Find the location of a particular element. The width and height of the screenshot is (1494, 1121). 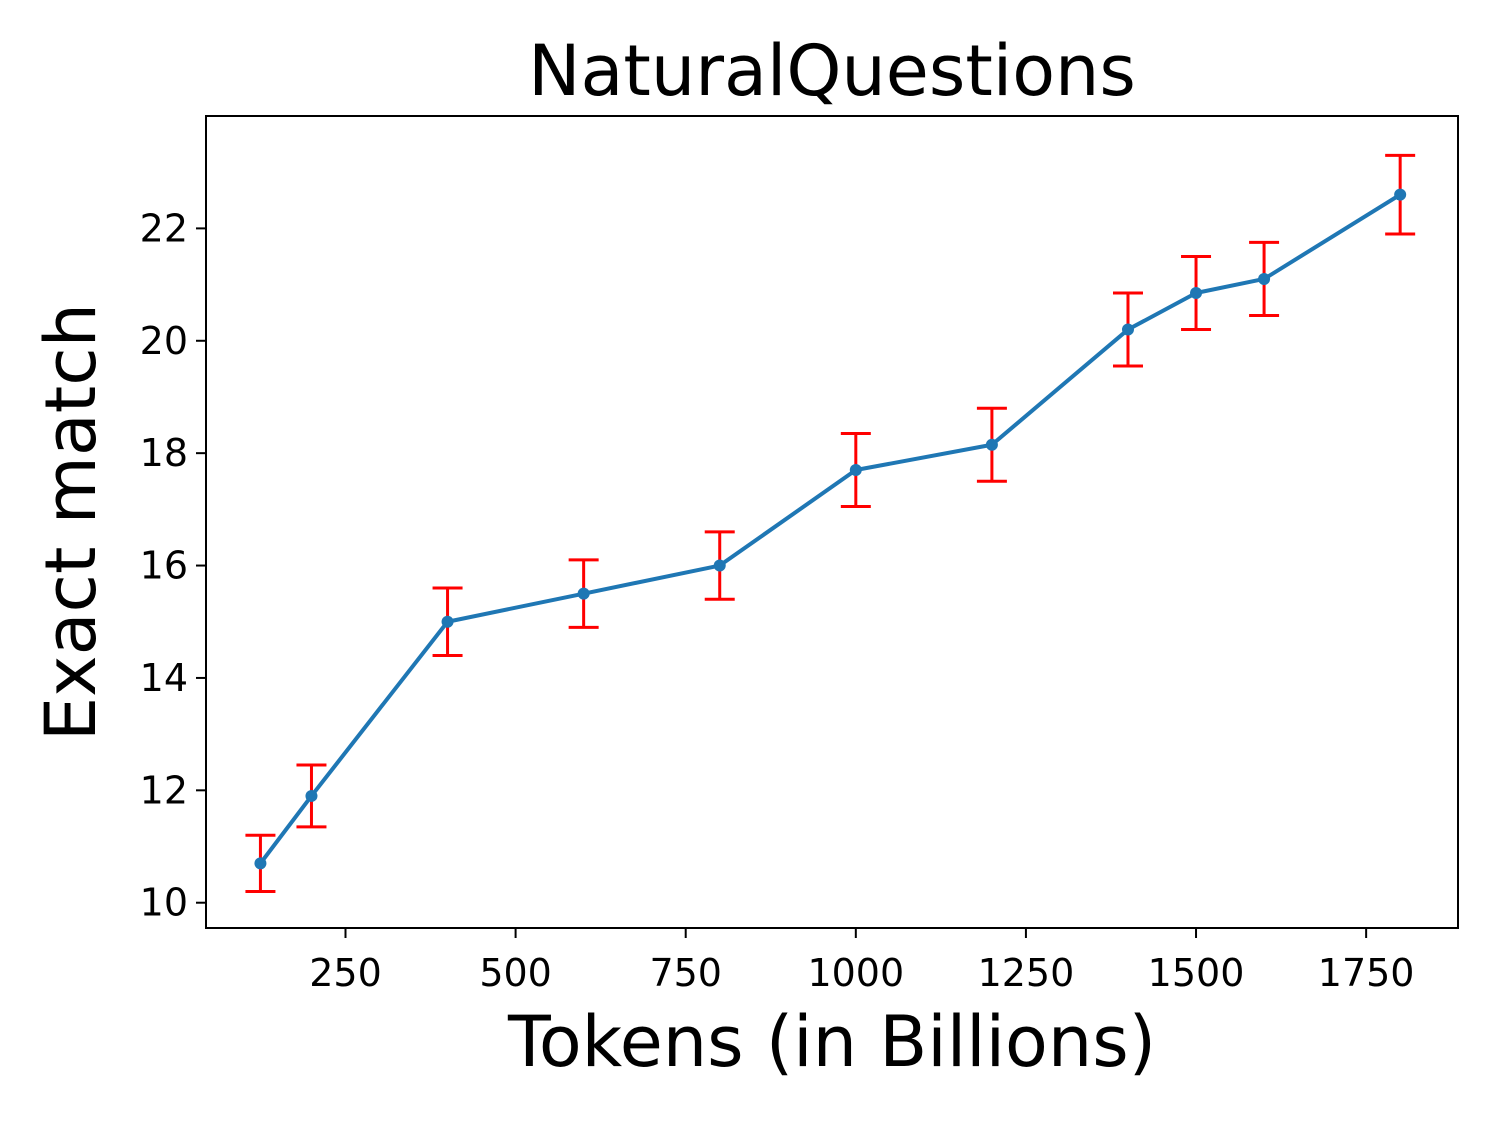

y-axis-label: Exact match is located at coordinates (71, 522).